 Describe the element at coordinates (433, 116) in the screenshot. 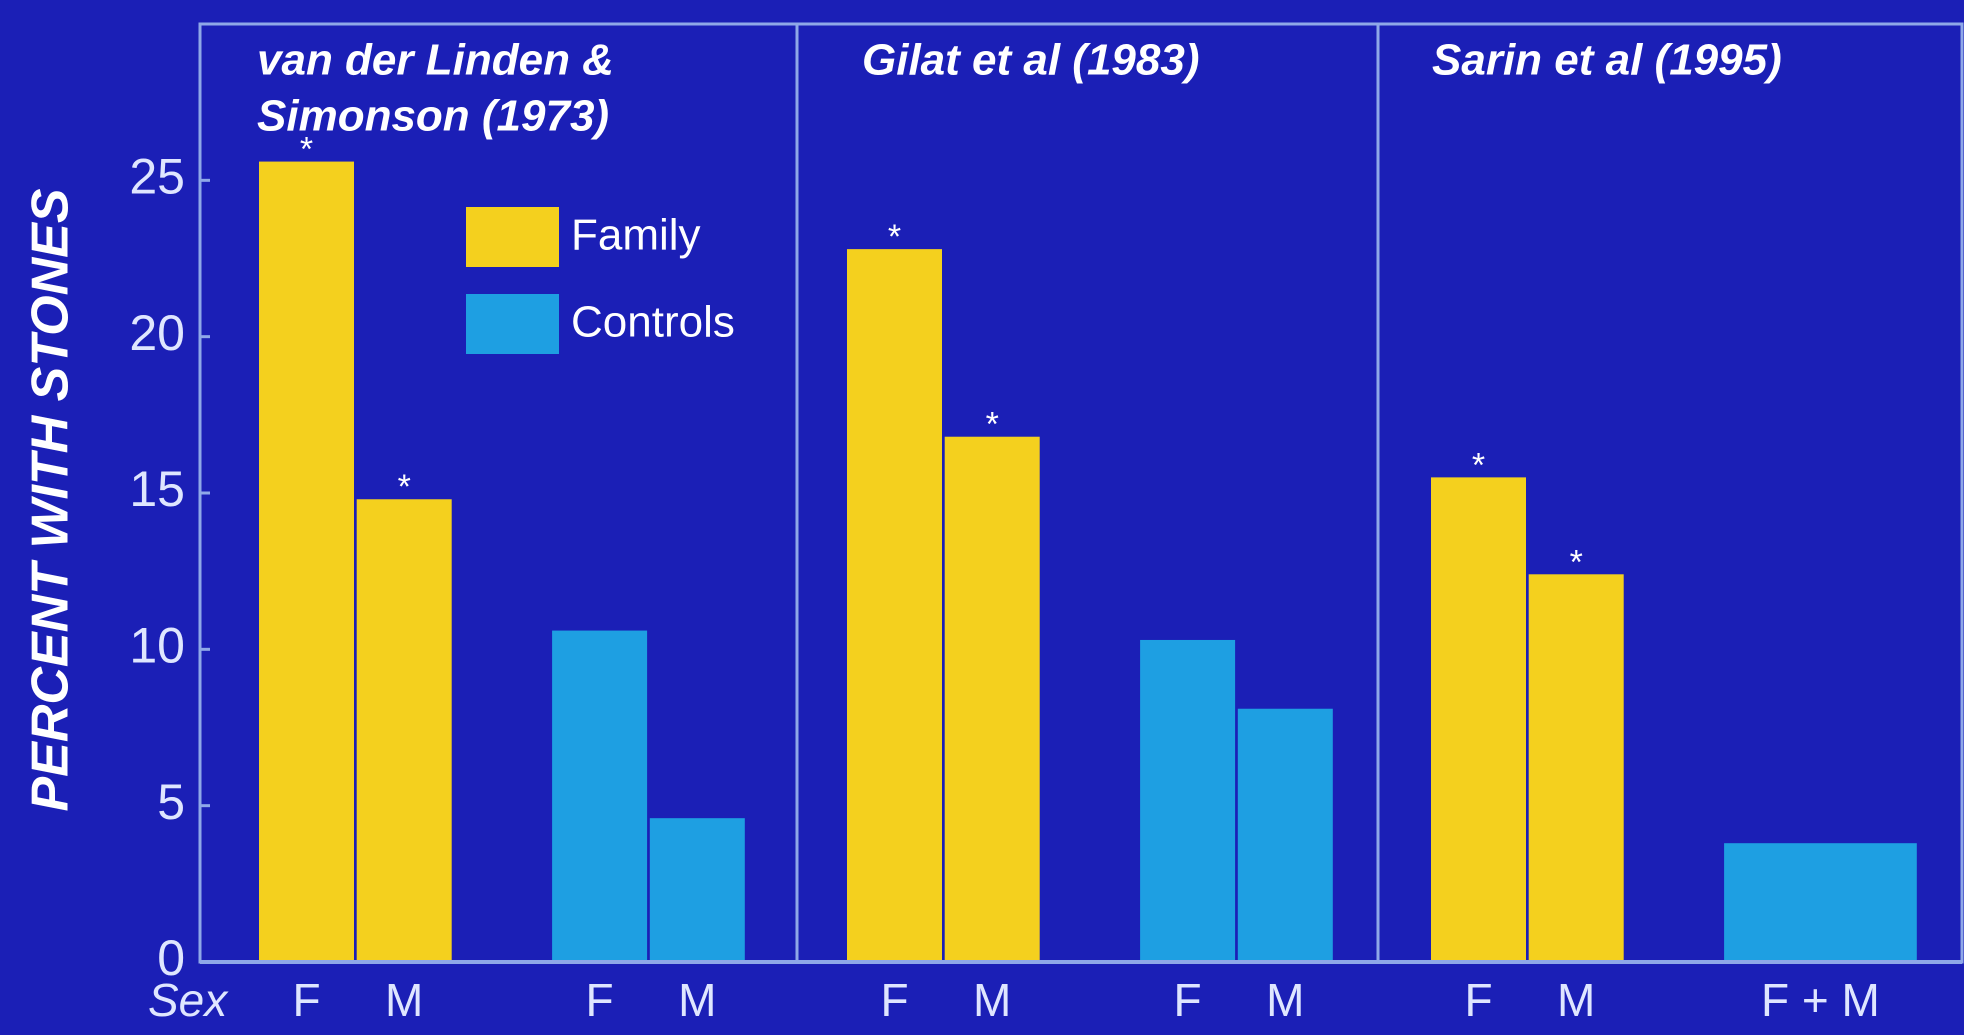

I see `panel-title: Simonson (1973)` at that location.